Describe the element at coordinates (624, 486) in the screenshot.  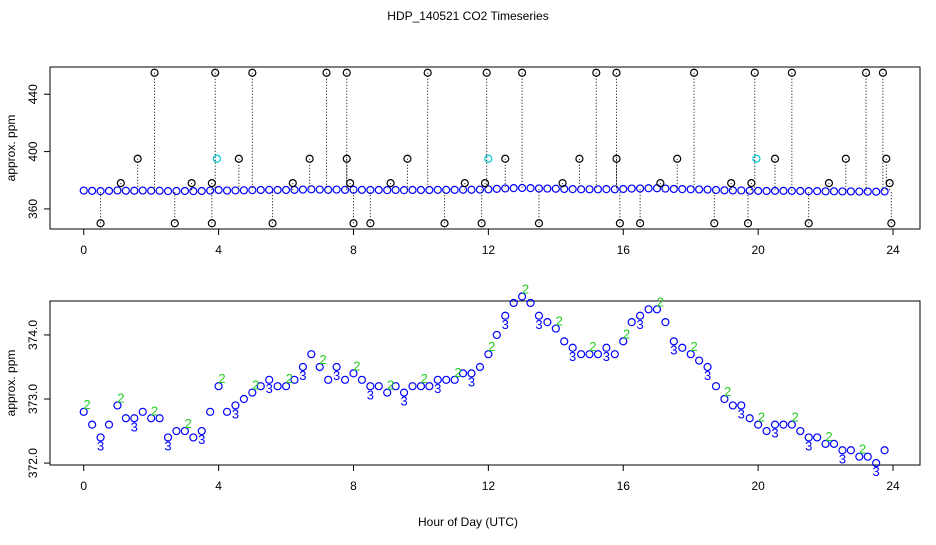
I see `x-tick-label: 16` at that location.